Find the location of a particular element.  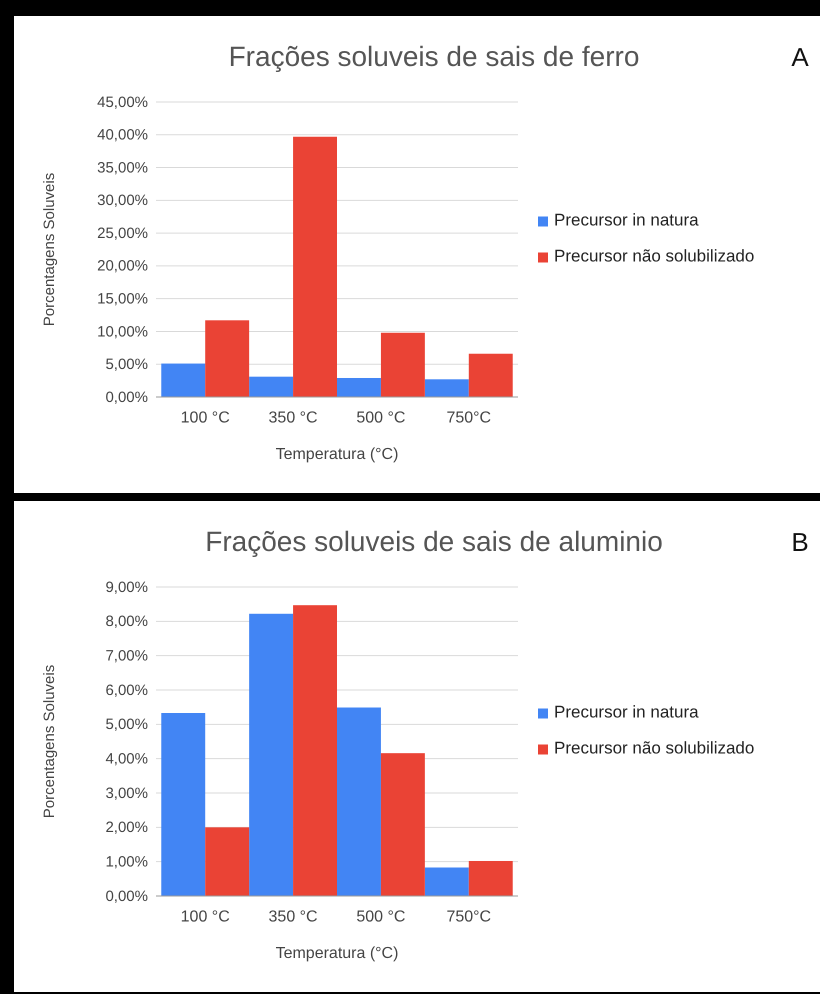

text: B is located at coordinates (800, 542).